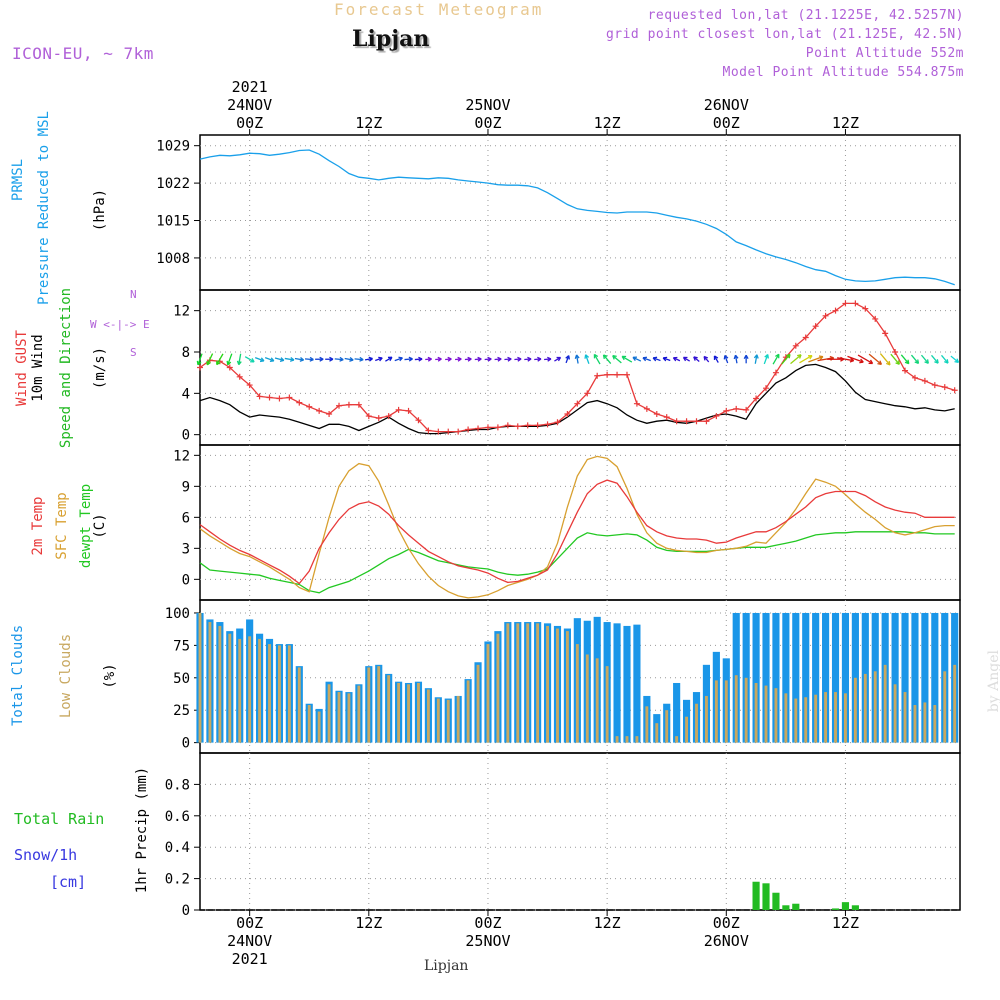 The width and height of the screenshot is (1000, 1000). What do you see at coordinates (100, 368) in the screenshot?
I see `wind-unit: (m/s)` at bounding box center [100, 368].